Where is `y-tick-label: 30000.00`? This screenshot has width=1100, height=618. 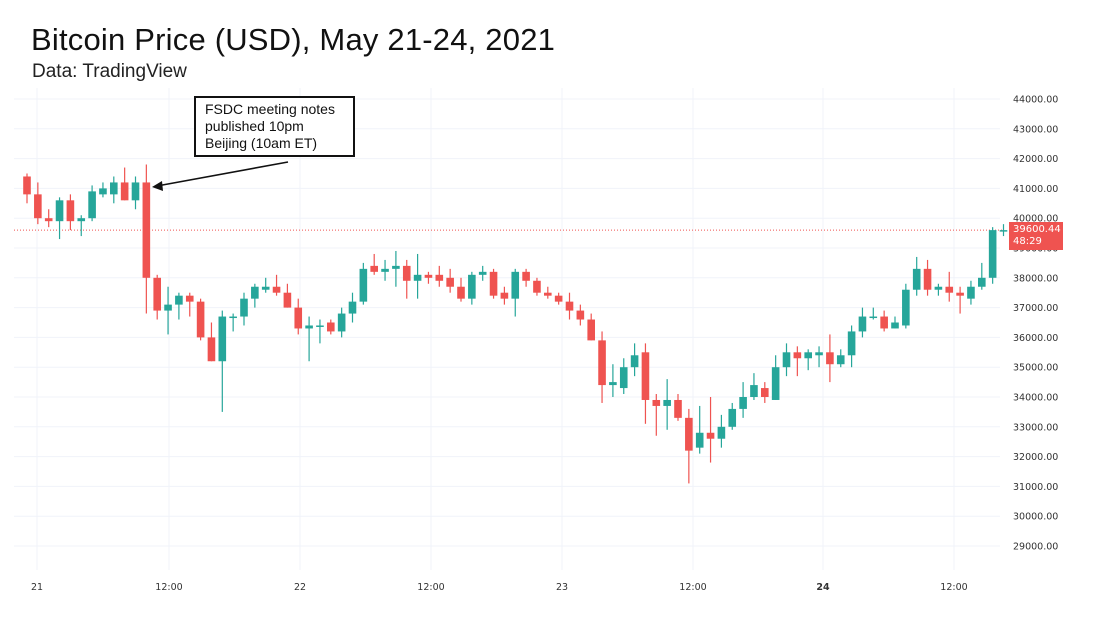
y-tick-label: 30000.00 is located at coordinates (1035, 517).